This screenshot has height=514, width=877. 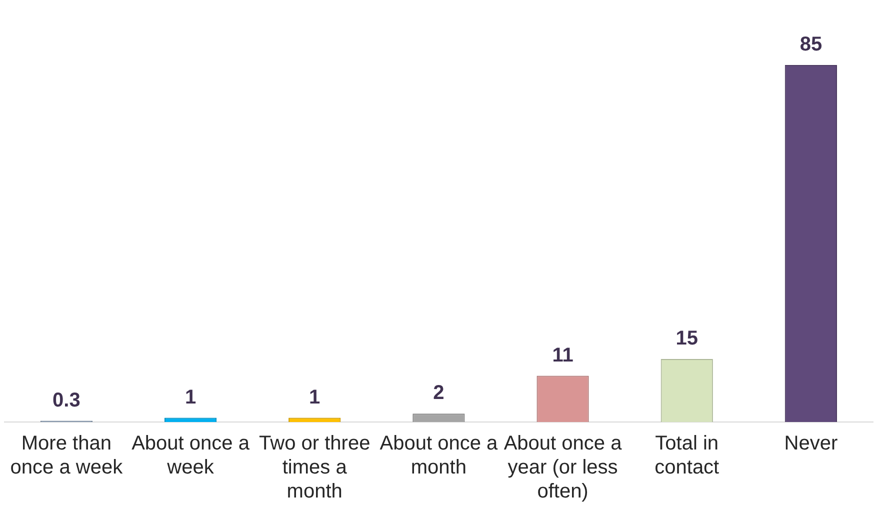 What do you see at coordinates (67, 455) in the screenshot?
I see `x-tick-label: More than once a week` at bounding box center [67, 455].